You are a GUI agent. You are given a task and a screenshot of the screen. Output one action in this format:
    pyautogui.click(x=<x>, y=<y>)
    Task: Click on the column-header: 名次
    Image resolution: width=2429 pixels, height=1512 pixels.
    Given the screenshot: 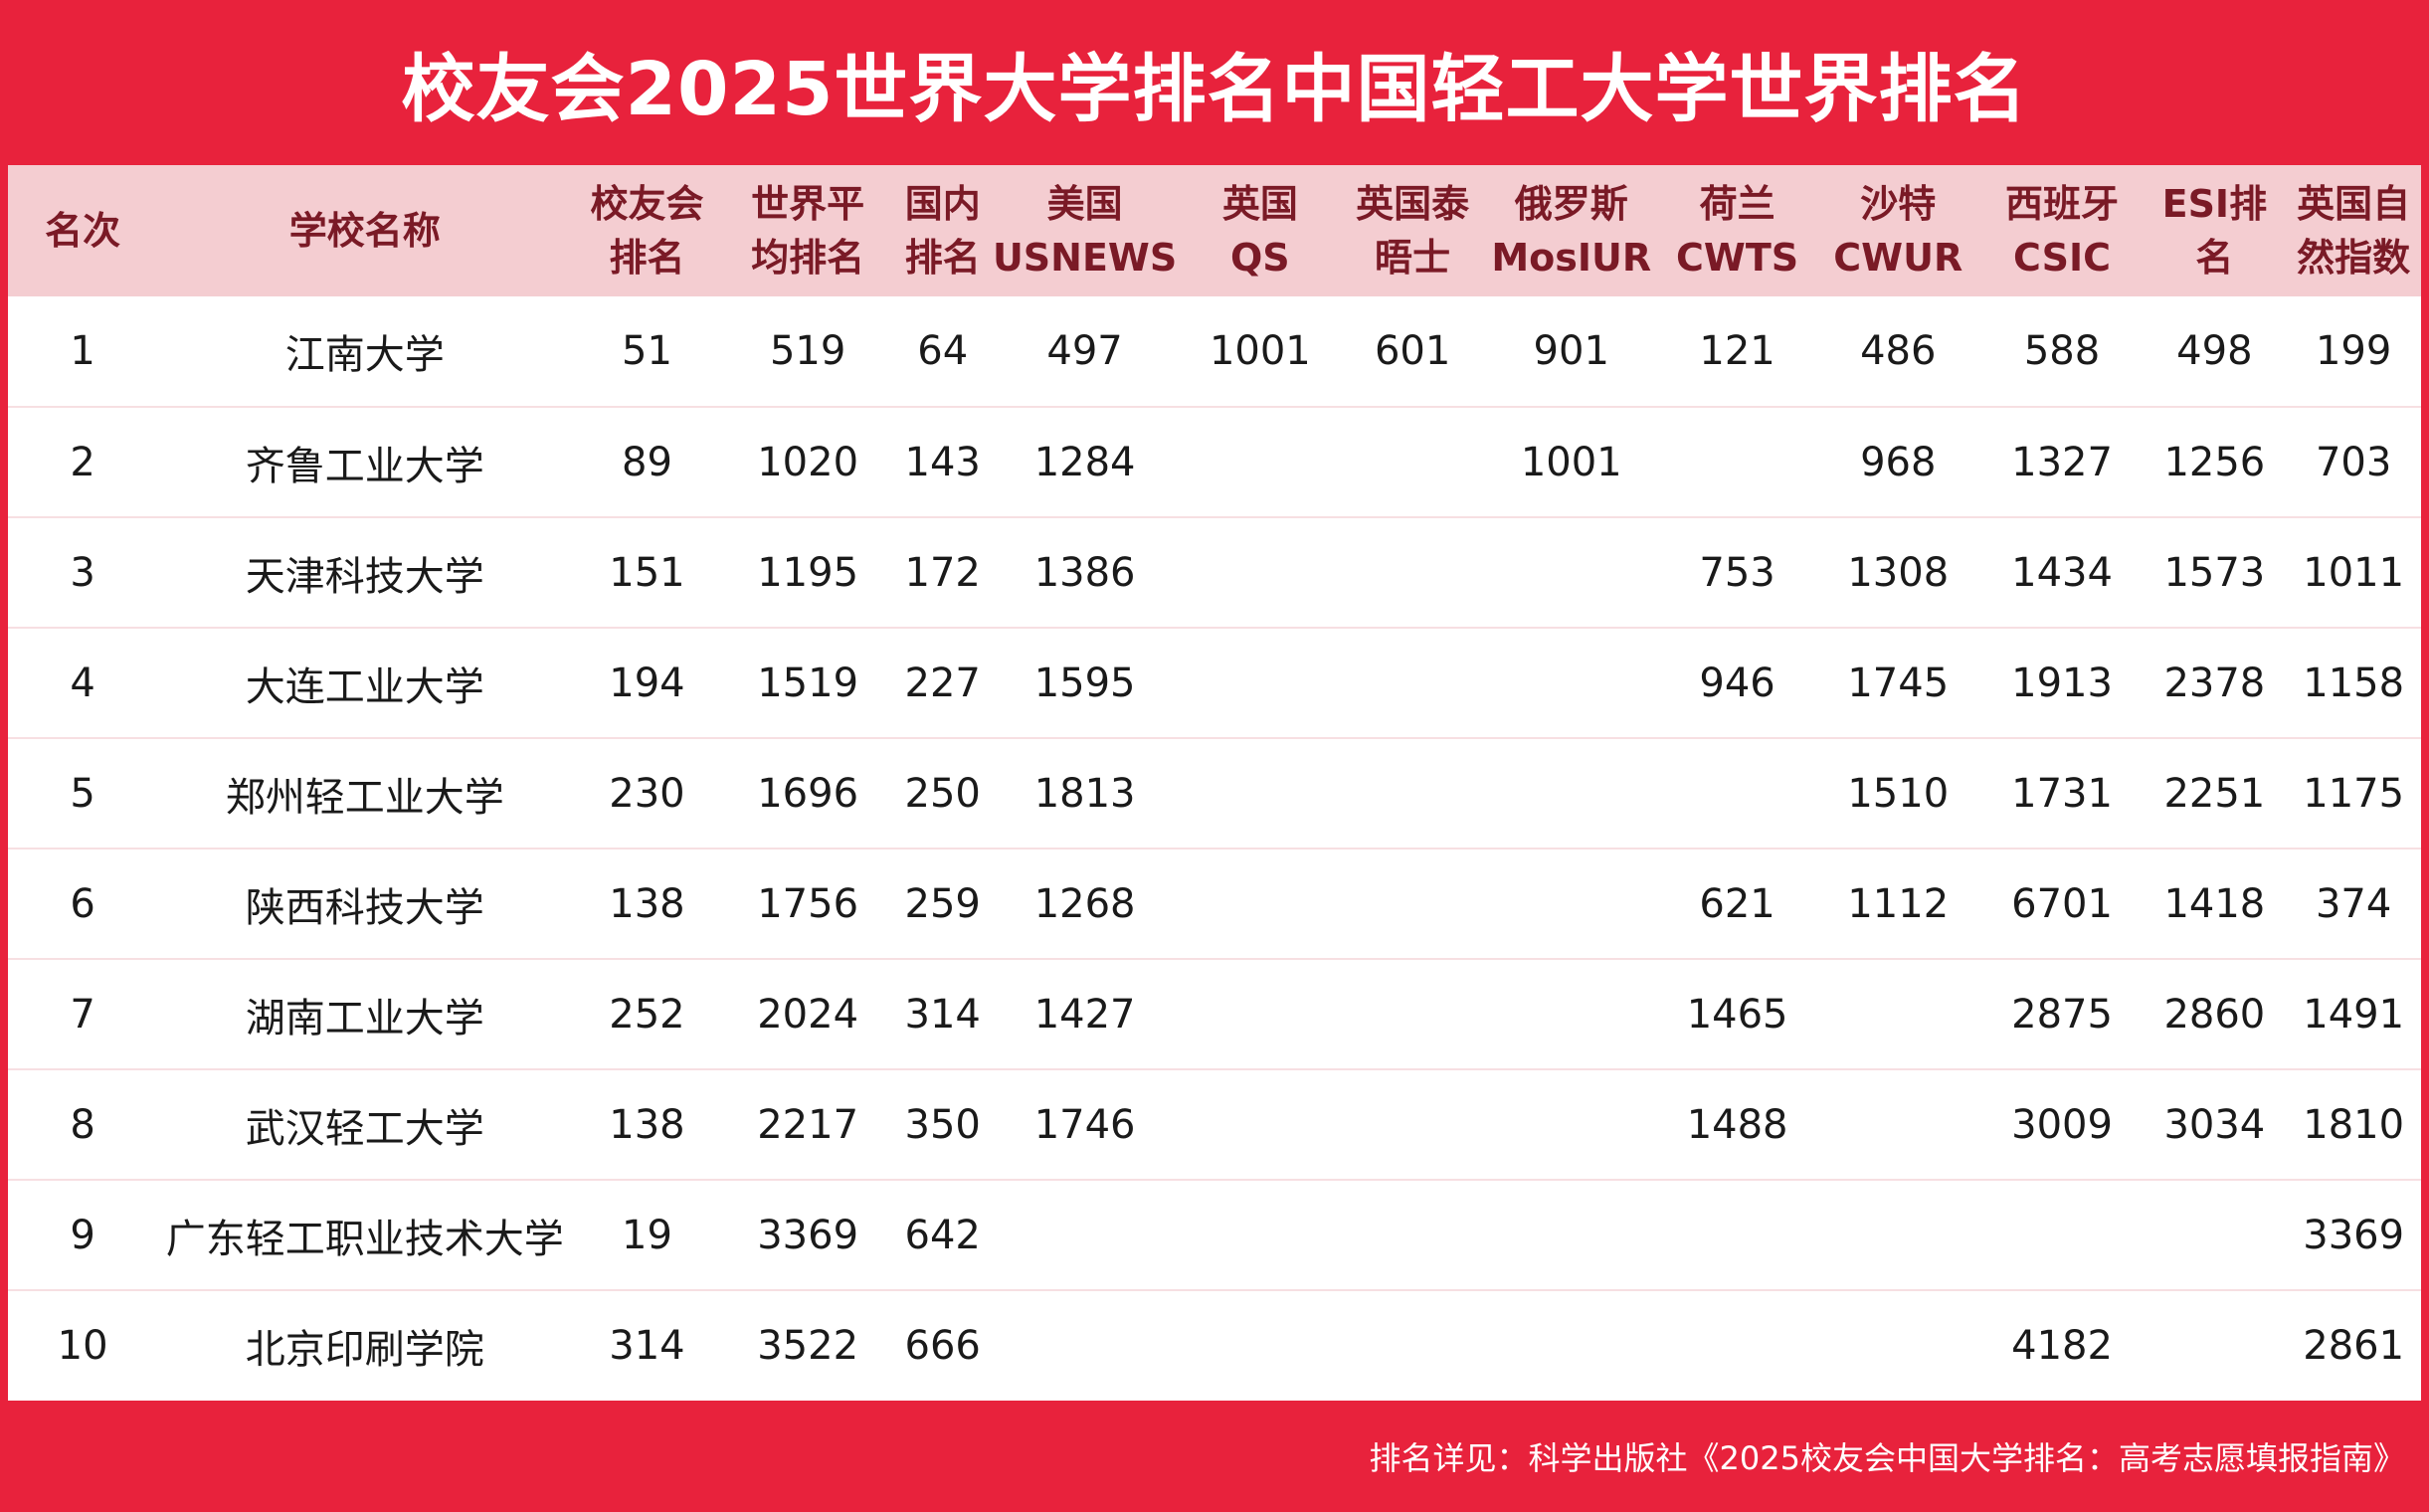 What is the action you would take?
    pyautogui.click(x=83, y=231)
    